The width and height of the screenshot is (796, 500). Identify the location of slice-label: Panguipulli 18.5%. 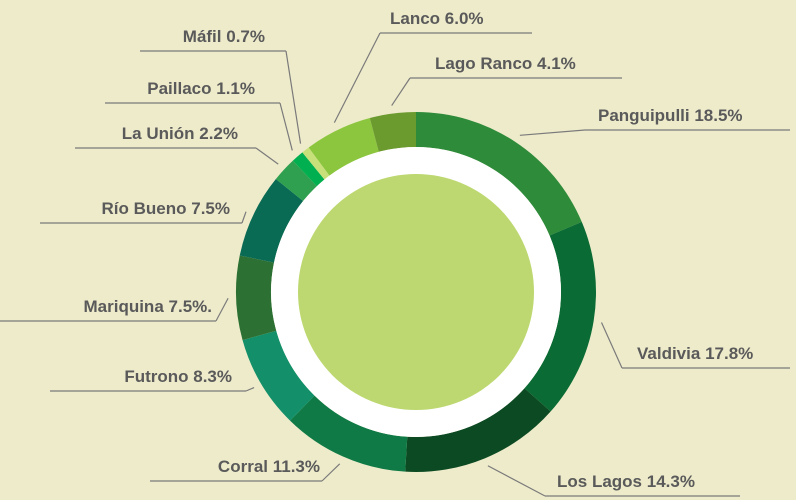
(670, 115).